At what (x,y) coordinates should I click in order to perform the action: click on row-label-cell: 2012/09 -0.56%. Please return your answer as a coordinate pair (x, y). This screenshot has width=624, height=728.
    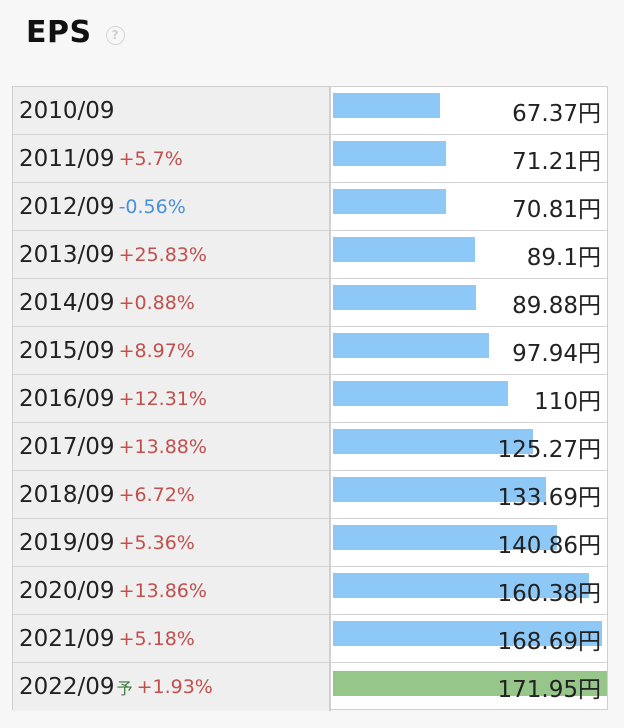
    Looking at the image, I should click on (172, 206).